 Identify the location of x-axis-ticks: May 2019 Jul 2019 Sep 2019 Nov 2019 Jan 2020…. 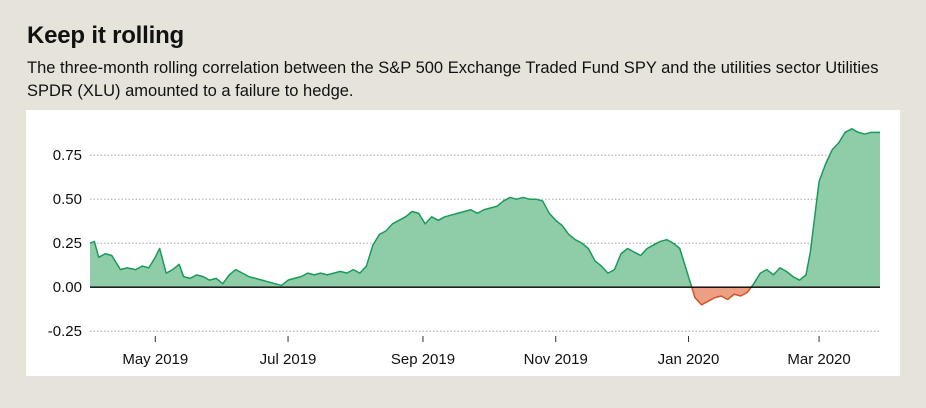
(486, 352).